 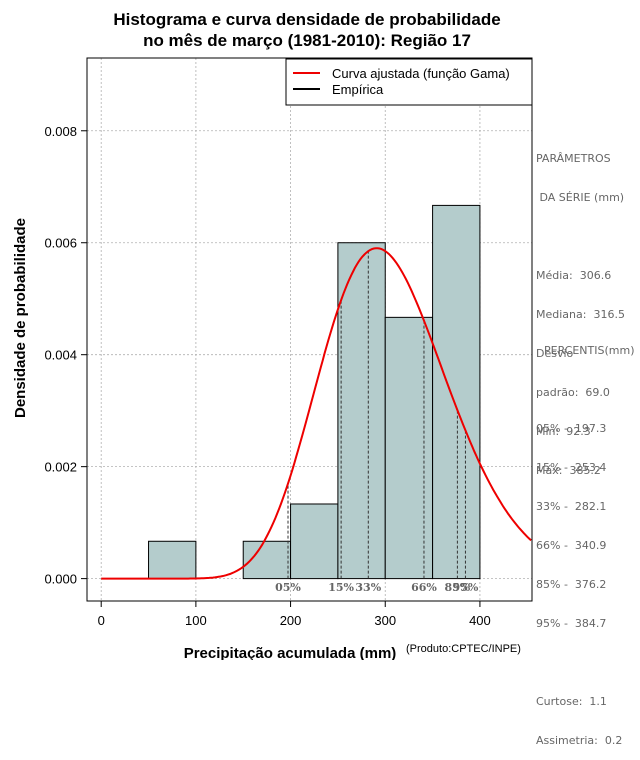 I want to click on min-value: Mín: 92.3, so click(x=563, y=431).